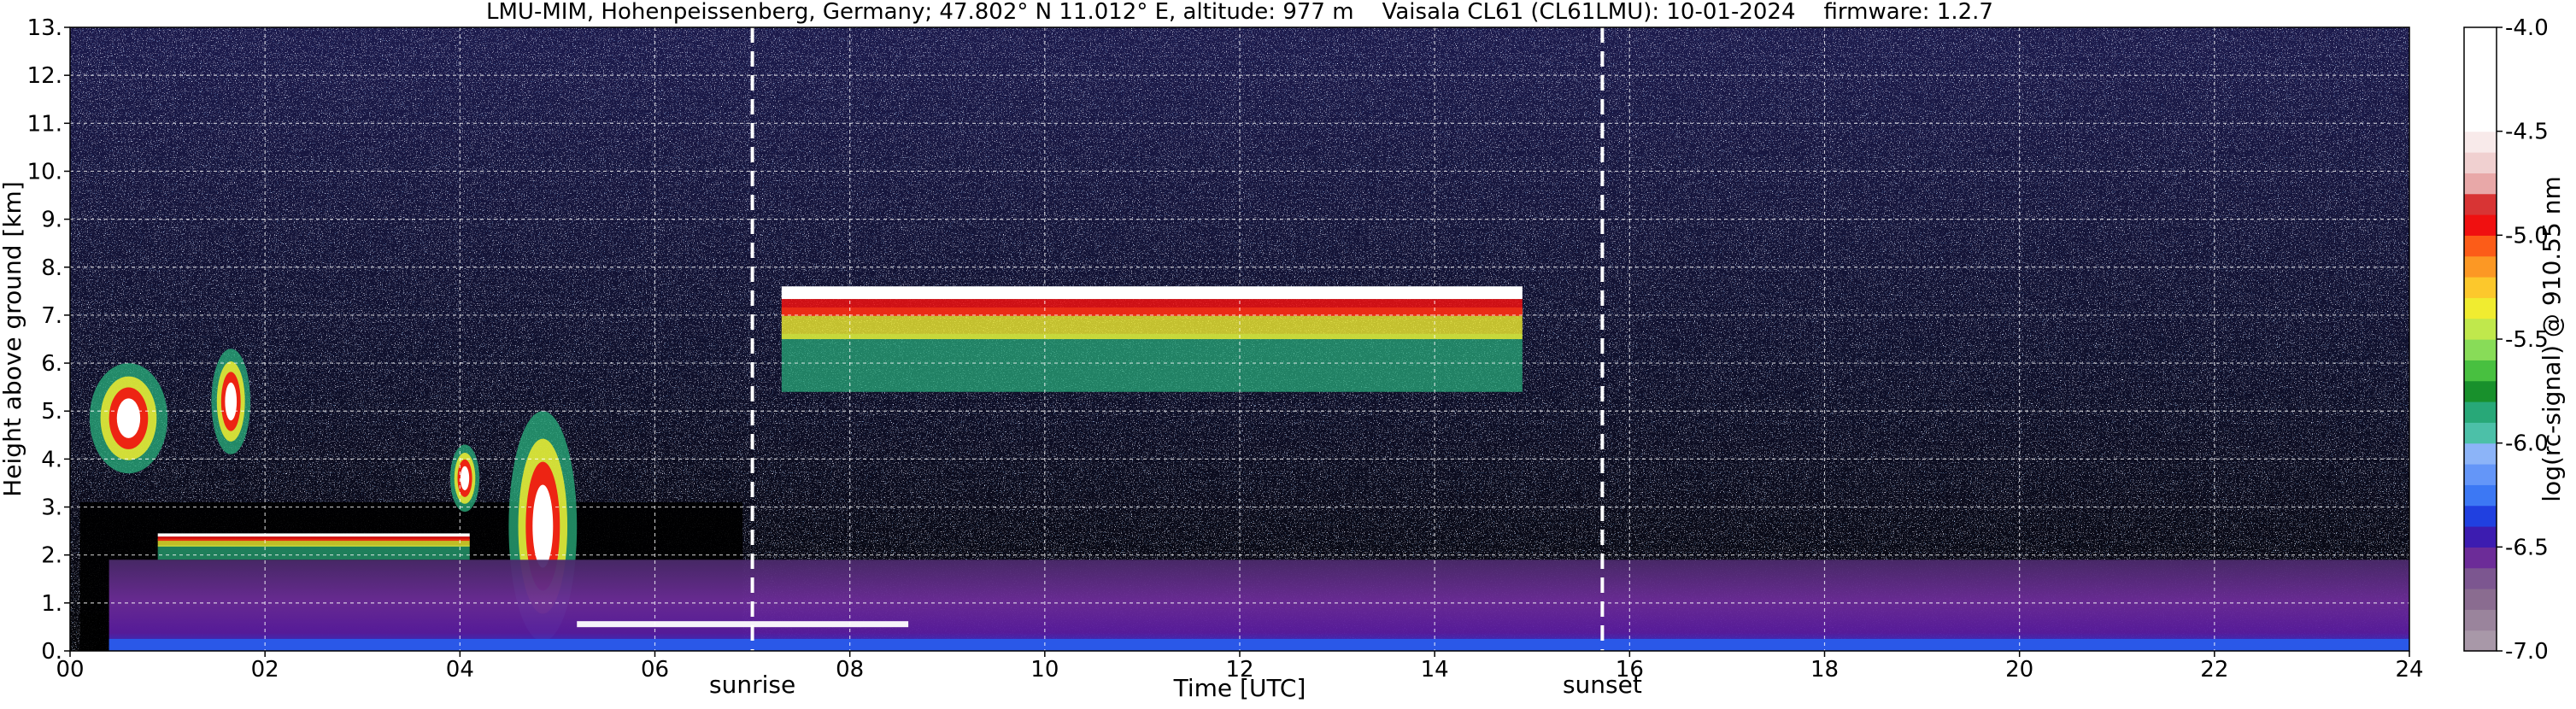 This screenshot has height=709, width=2576. What do you see at coordinates (1630, 670) in the screenshot?
I see `x-tick-label-8: 16` at bounding box center [1630, 670].